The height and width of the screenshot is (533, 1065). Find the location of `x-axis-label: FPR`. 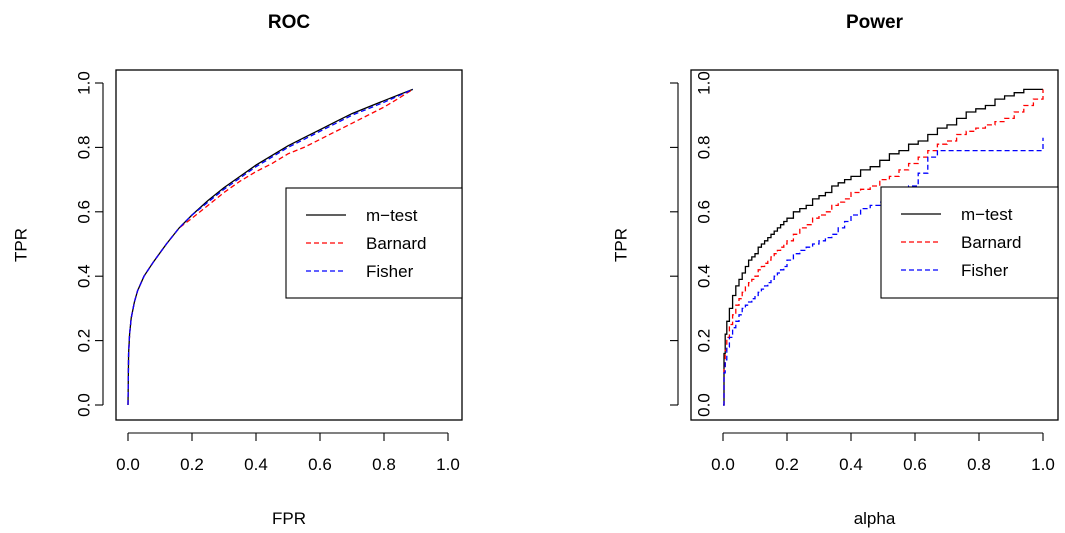

x-axis-label: FPR is located at coordinates (289, 518).